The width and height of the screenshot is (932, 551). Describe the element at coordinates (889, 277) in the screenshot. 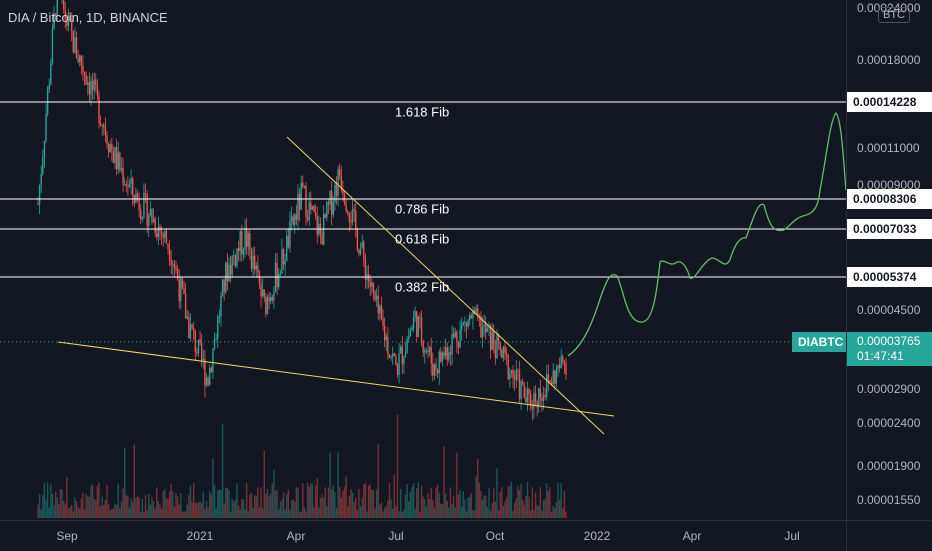

I see `fib-price-label-0382: 0.00005374` at that location.